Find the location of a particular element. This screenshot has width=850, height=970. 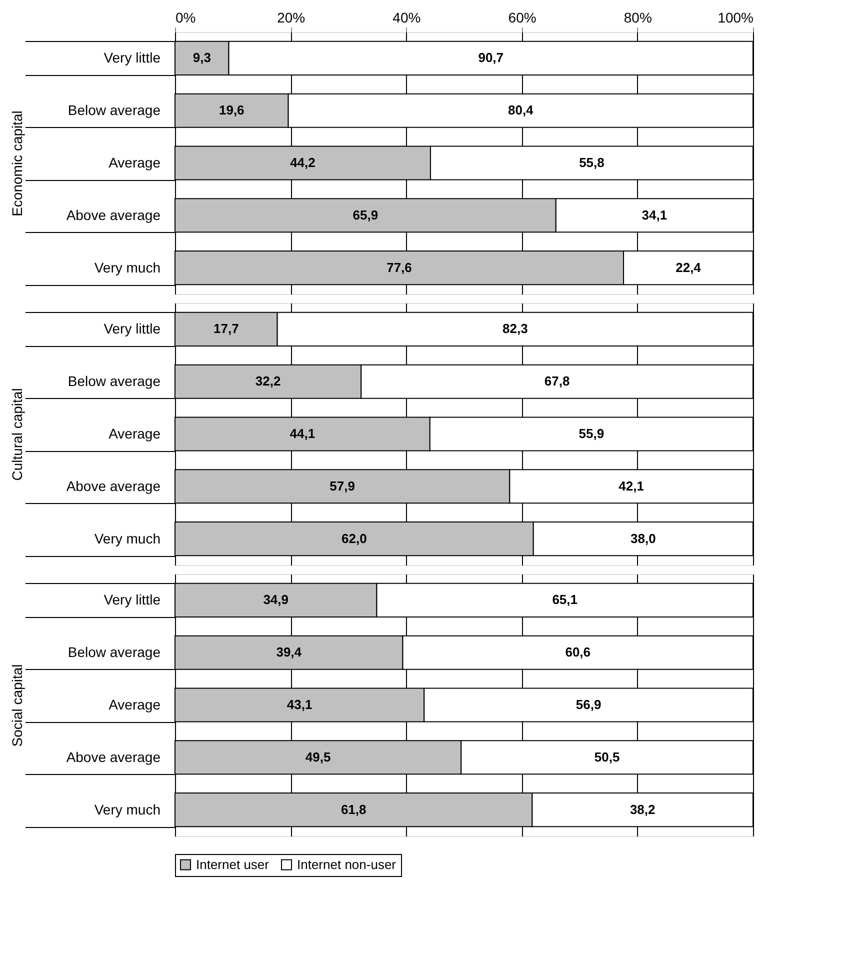

data-label: 9,3 is located at coordinates (201, 58).